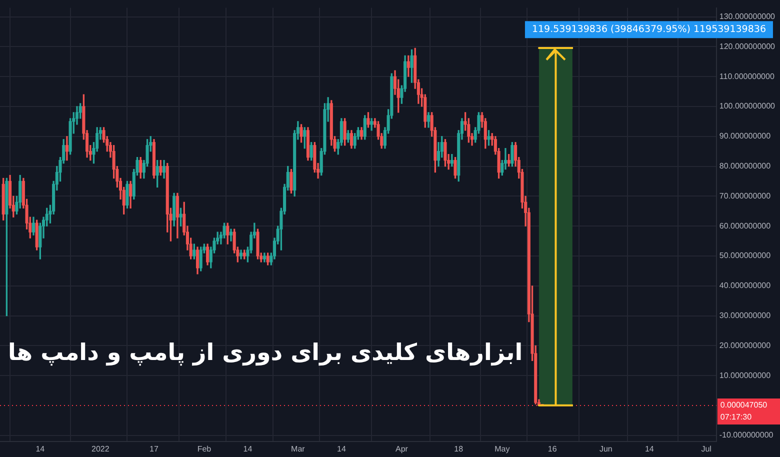 The image size is (780, 457). What do you see at coordinates (553, 449) in the screenshot?
I see `x-tick-label: 16` at bounding box center [553, 449].